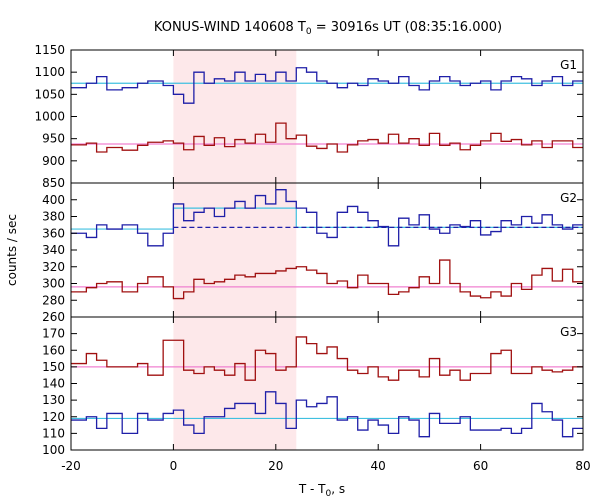 This screenshot has width=600, height=500. What do you see at coordinates (53, 450) in the screenshot?
I see `g3-ytick-label: 100` at bounding box center [53, 450].